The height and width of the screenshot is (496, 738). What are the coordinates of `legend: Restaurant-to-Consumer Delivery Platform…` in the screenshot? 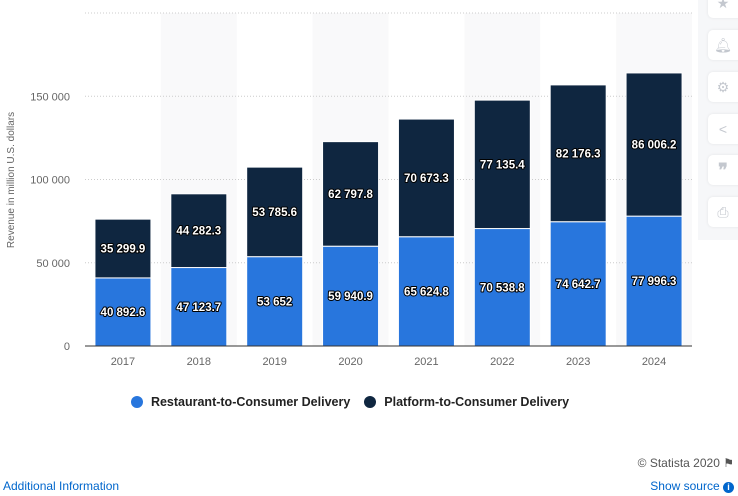 It's located at (350, 402).